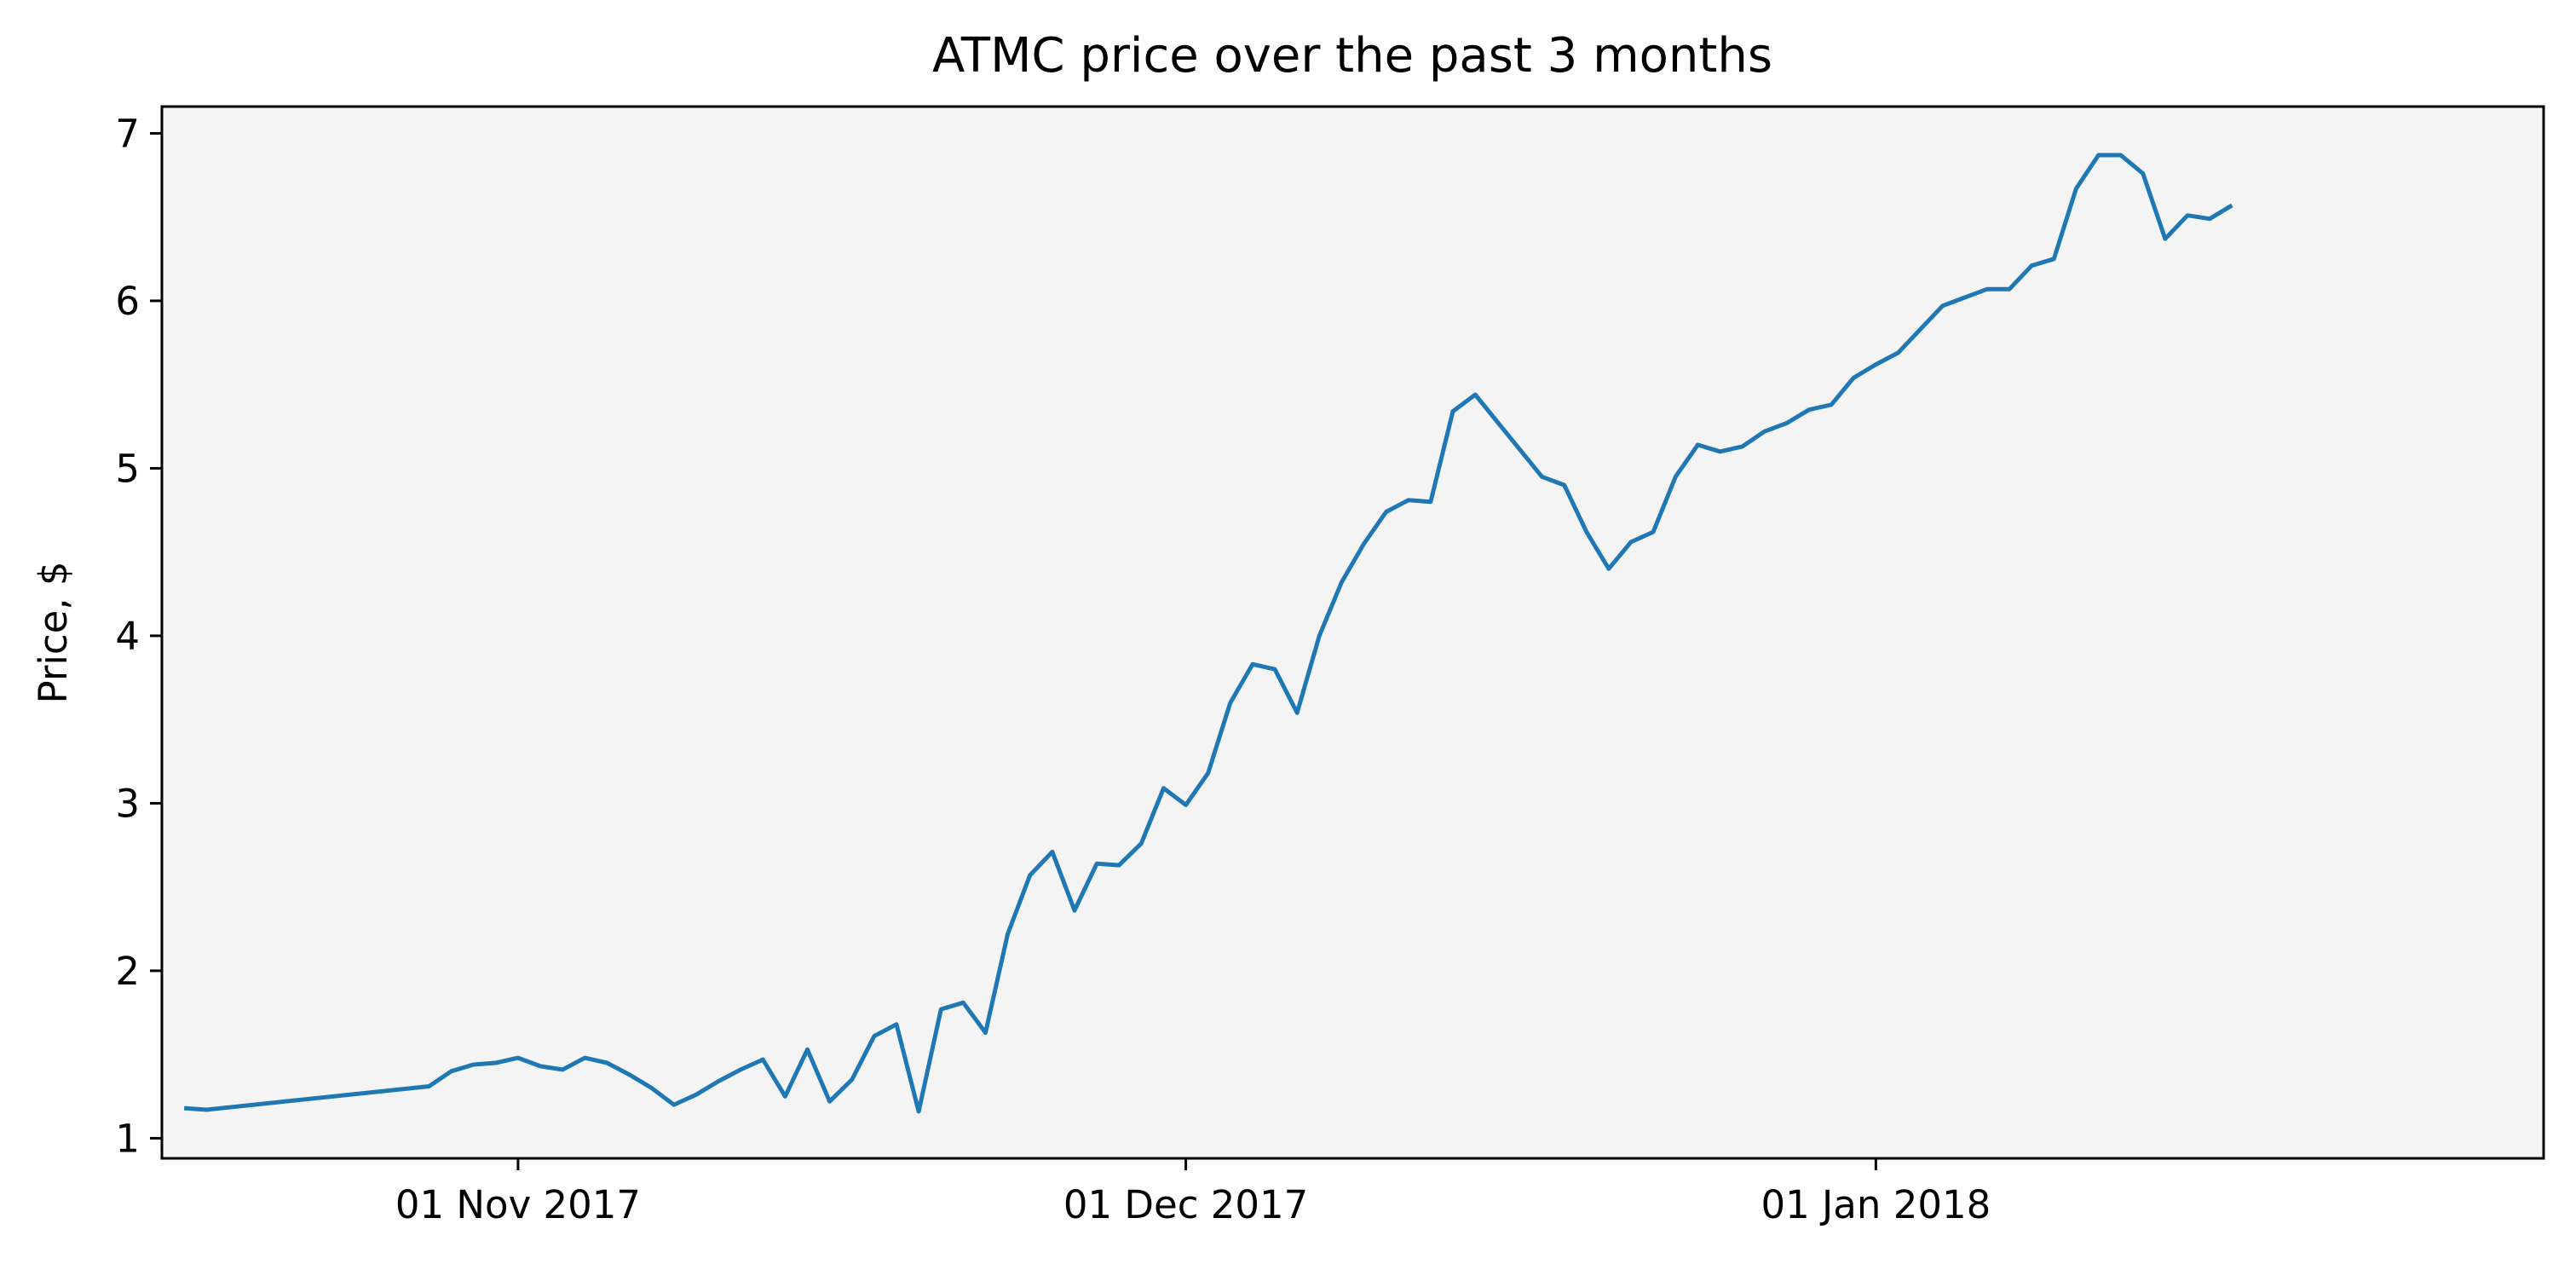 The image size is (2576, 1270). What do you see at coordinates (127, 1138) in the screenshot?
I see `y-tick-label: 1` at bounding box center [127, 1138].